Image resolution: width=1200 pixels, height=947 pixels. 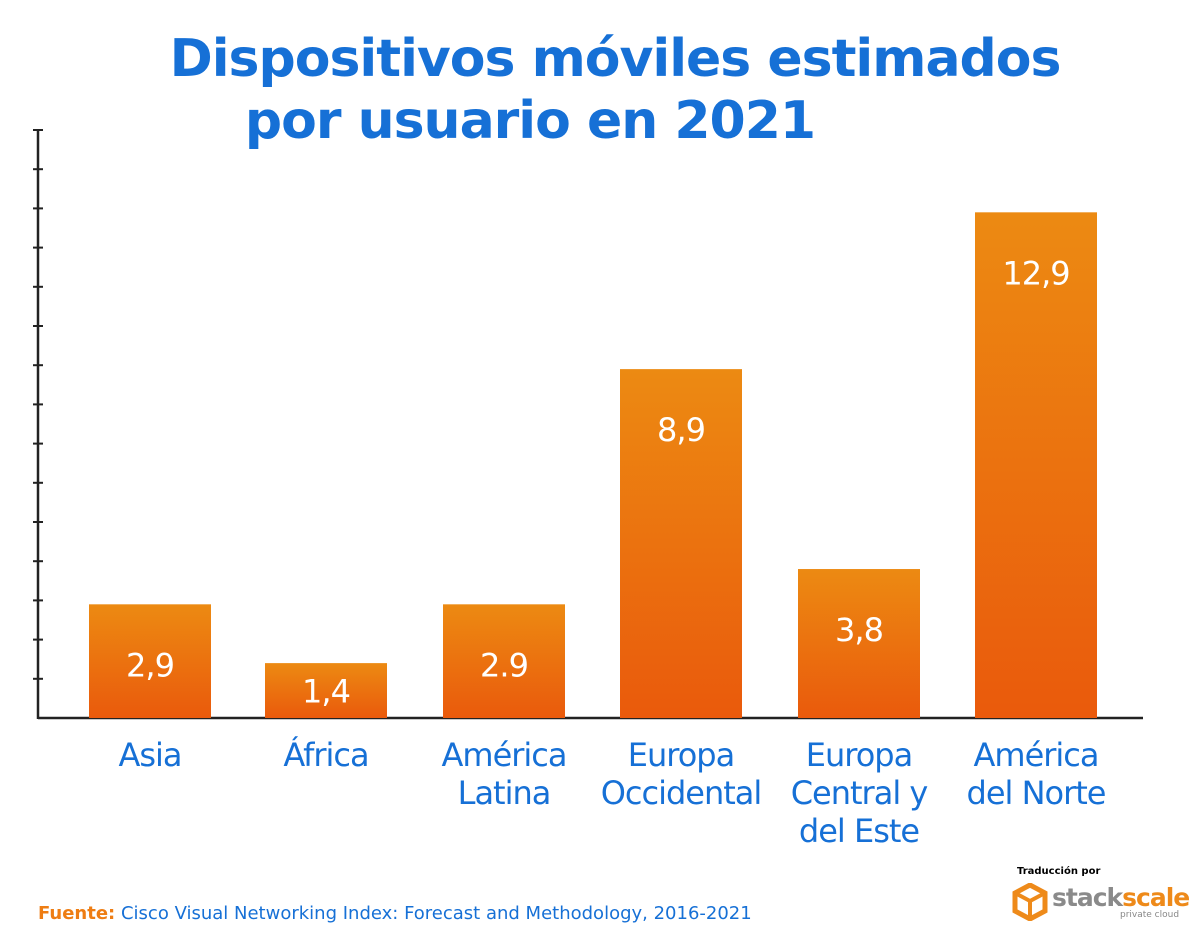 I want to click on x-tick-label-line: África, so click(x=326, y=755).